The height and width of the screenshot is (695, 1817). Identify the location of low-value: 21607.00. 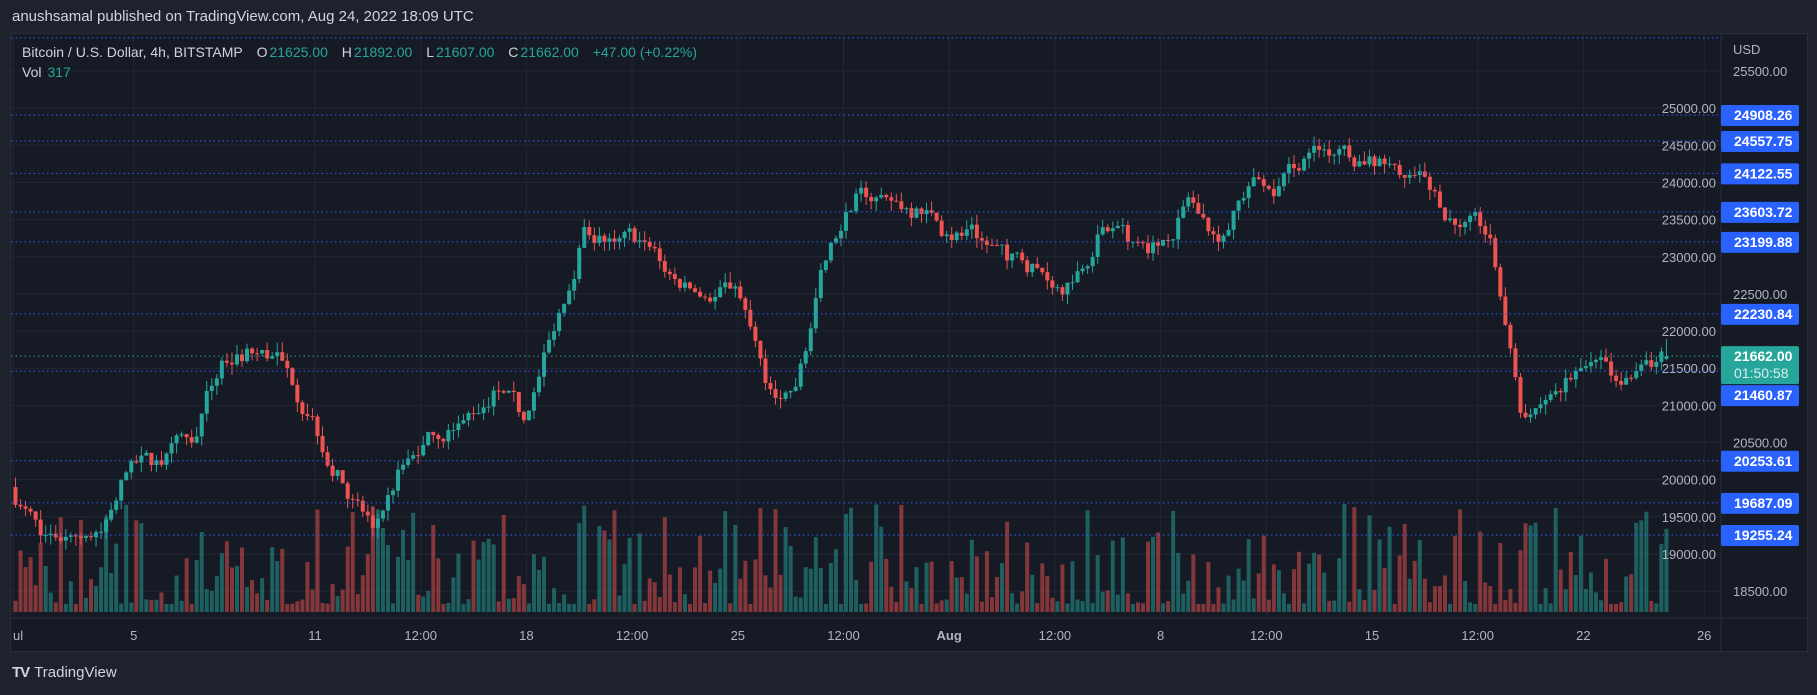
(465, 52).